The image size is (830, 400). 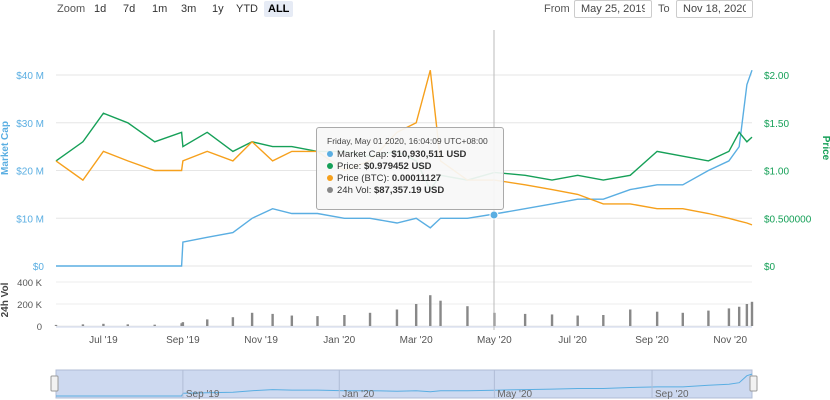 What do you see at coordinates (30, 219) in the screenshot?
I see `market-cap-tick-label: $10 M` at bounding box center [30, 219].